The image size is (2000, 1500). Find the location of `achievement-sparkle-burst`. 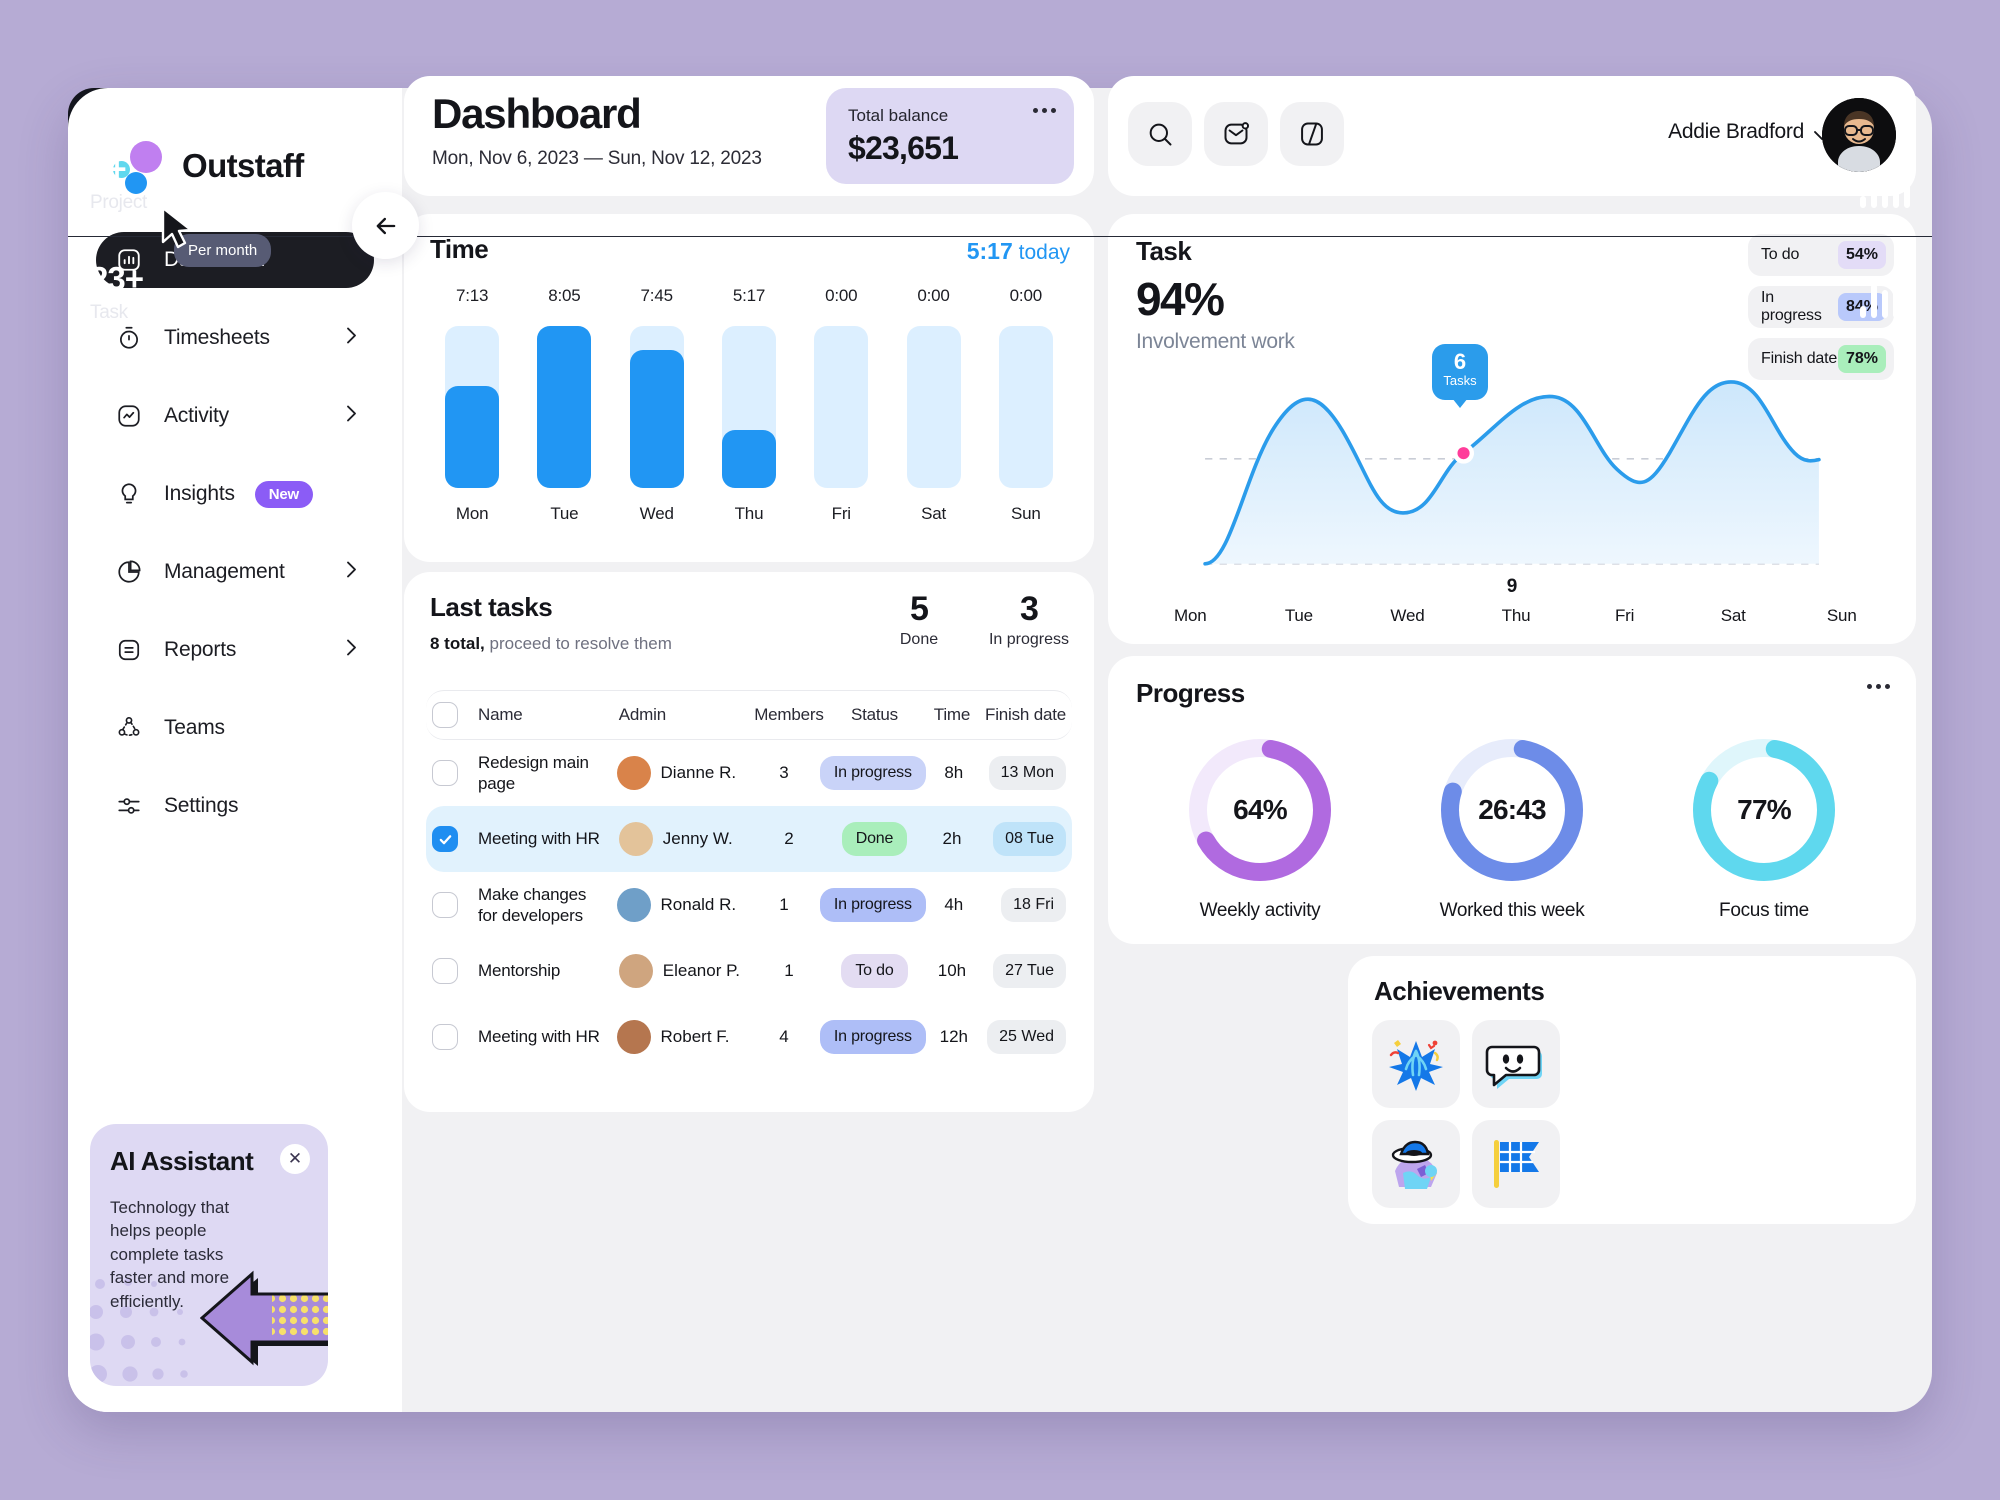

achievement-sparkle-burst is located at coordinates (1416, 1064).